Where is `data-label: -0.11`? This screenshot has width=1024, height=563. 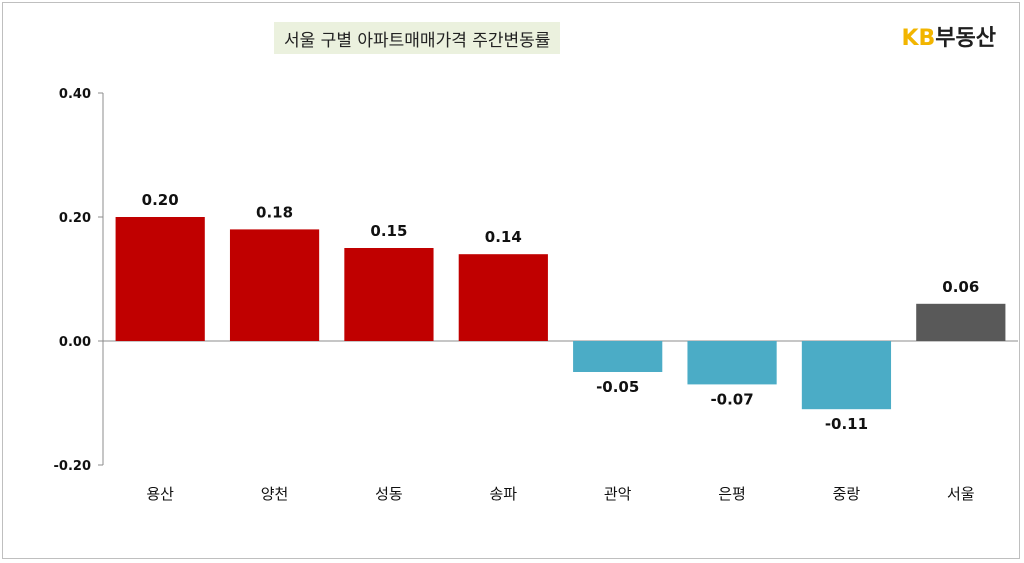 data-label: -0.11 is located at coordinates (846, 424).